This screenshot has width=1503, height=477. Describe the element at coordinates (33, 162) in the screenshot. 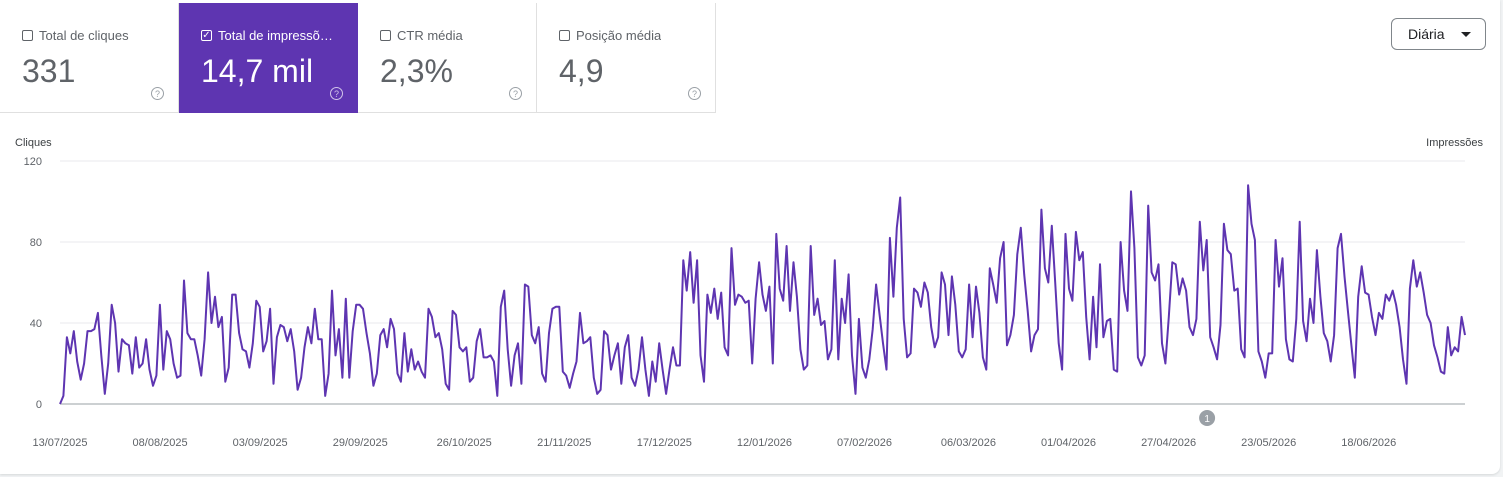

I see `y-tick-label: 120` at that location.